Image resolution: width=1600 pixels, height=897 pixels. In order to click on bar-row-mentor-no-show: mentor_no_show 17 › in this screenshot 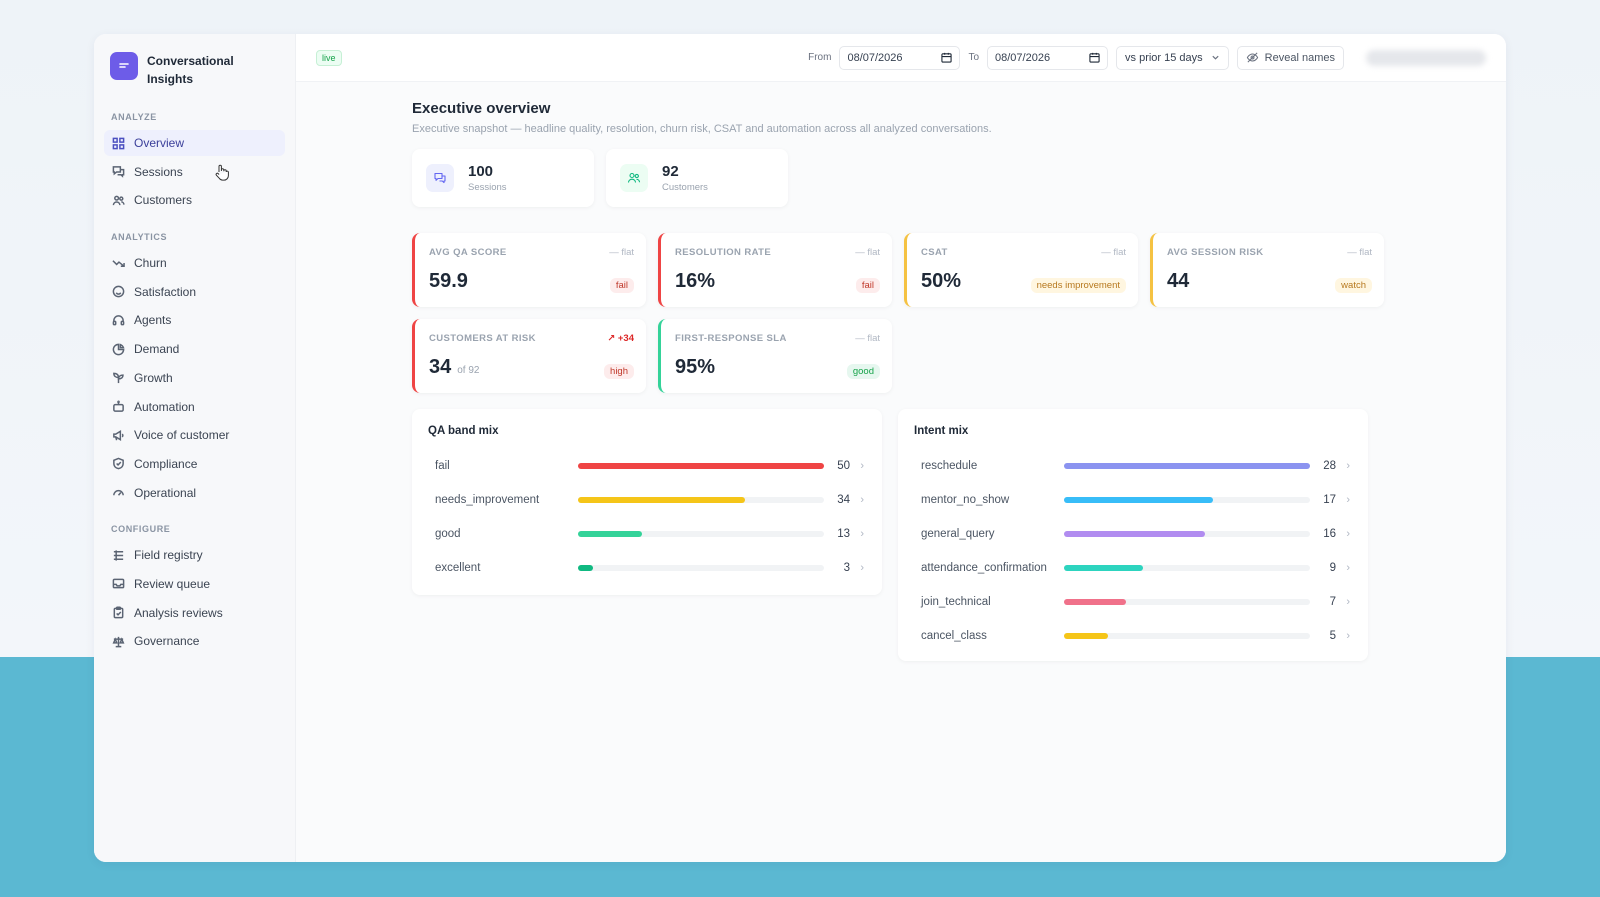, I will do `click(1132, 500)`.